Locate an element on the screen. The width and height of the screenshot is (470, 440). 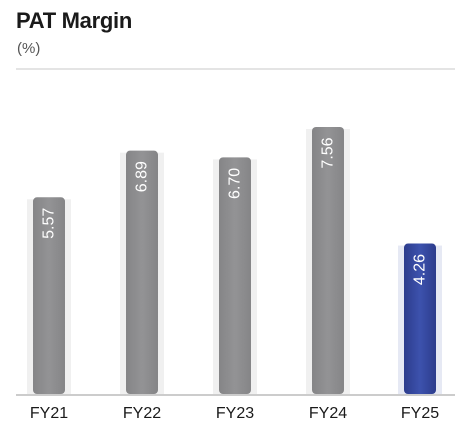
tick-label-fy23: FY23 is located at coordinates (235, 413).